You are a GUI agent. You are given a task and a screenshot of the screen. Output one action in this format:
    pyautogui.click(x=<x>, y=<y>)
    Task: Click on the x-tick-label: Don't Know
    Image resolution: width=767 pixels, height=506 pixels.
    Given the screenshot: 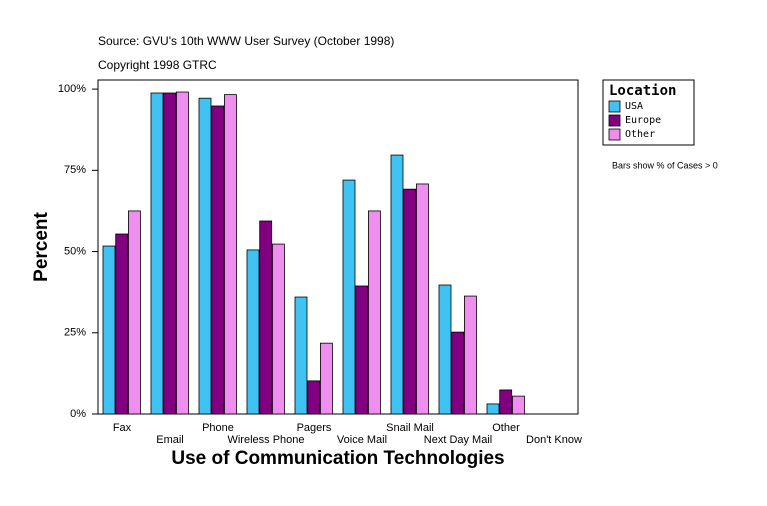 What is the action you would take?
    pyautogui.click(x=554, y=440)
    